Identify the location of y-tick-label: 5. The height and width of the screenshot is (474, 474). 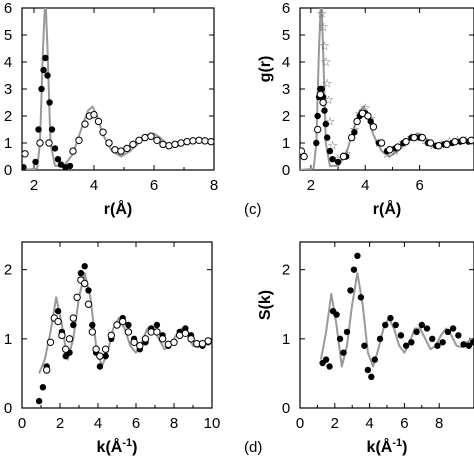
(8, 35).